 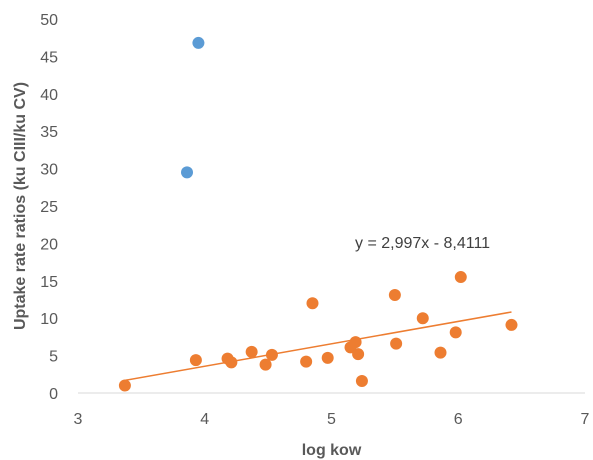 What do you see at coordinates (49, 170) in the screenshot?
I see `y-tick-label: 30` at bounding box center [49, 170].